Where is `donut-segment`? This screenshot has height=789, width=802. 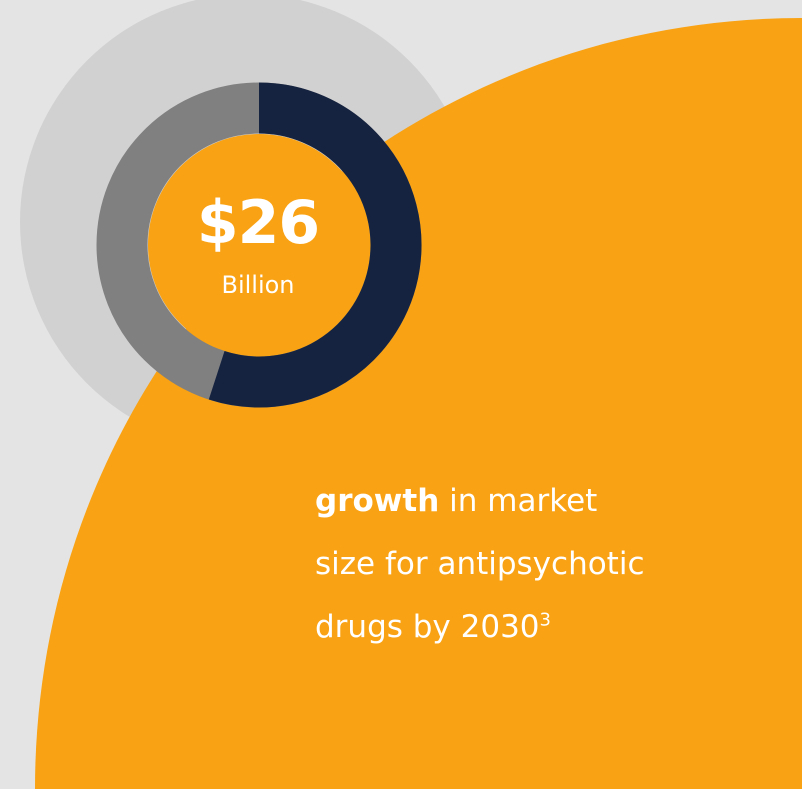
donut-segment is located at coordinates (315, 245).